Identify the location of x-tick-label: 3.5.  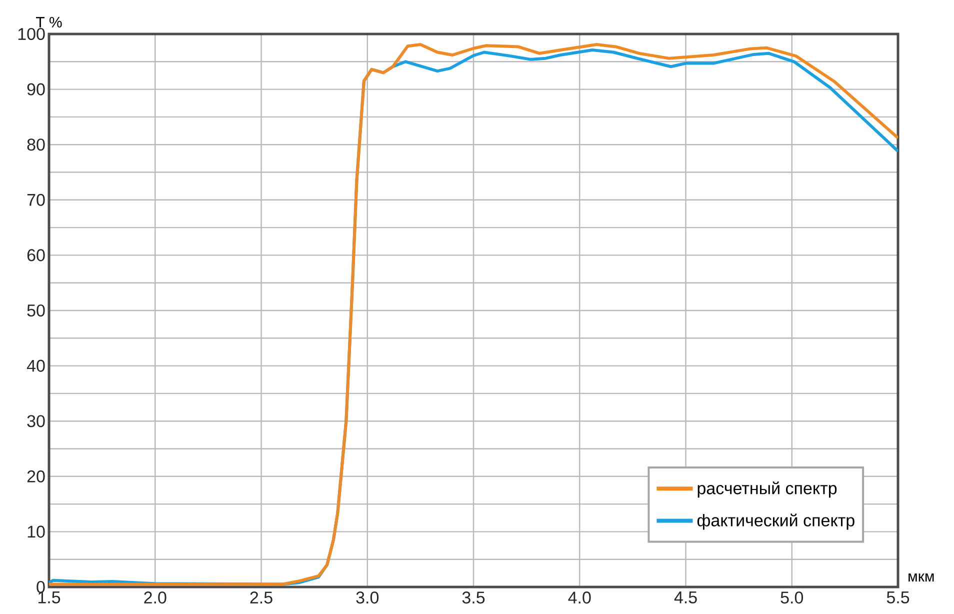
(473, 598).